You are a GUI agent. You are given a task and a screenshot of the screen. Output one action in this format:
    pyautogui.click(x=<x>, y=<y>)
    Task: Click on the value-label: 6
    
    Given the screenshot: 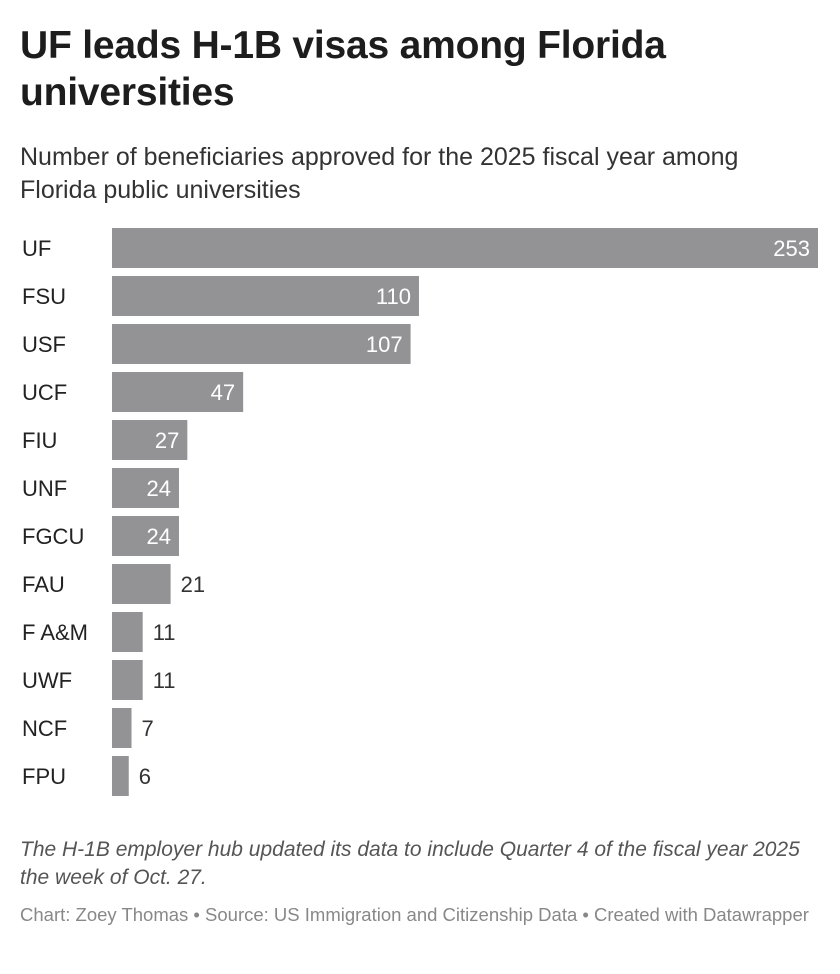 What is the action you would take?
    pyautogui.click(x=145, y=776)
    